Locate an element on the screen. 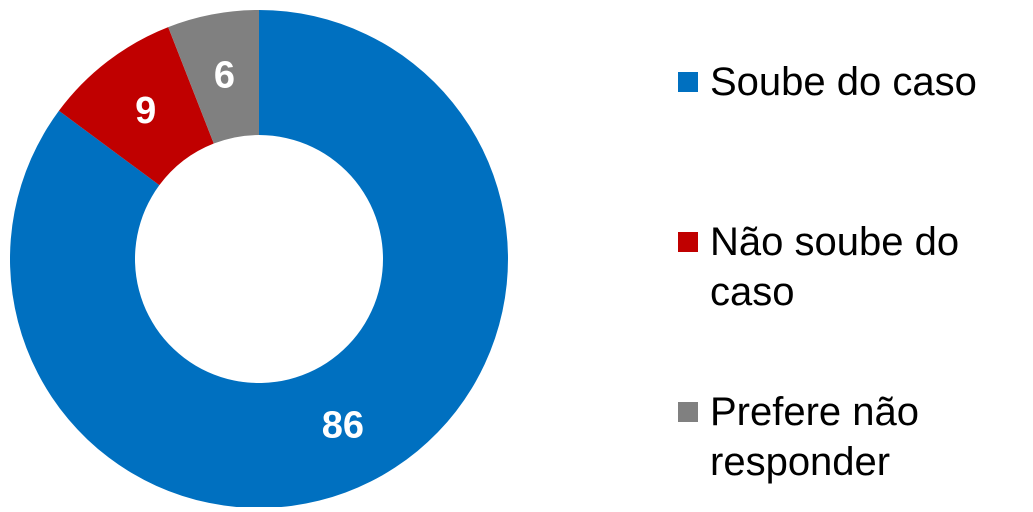  legend-label: Prefere não responder is located at coordinates (814, 437).